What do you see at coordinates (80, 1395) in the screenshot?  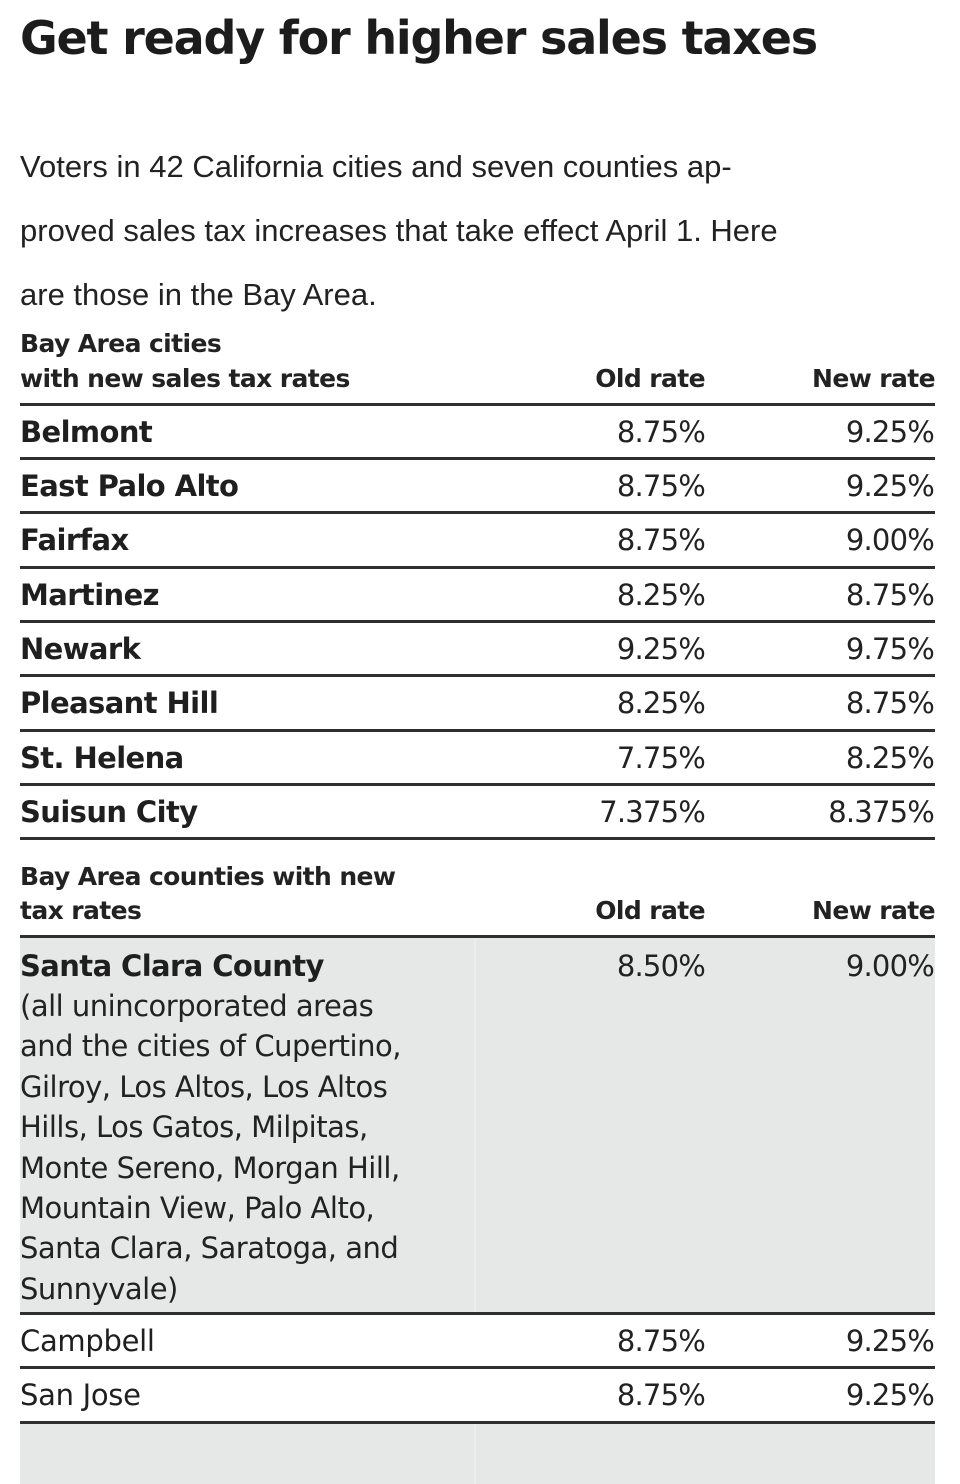 I see `city-name: San Jose` at bounding box center [80, 1395].